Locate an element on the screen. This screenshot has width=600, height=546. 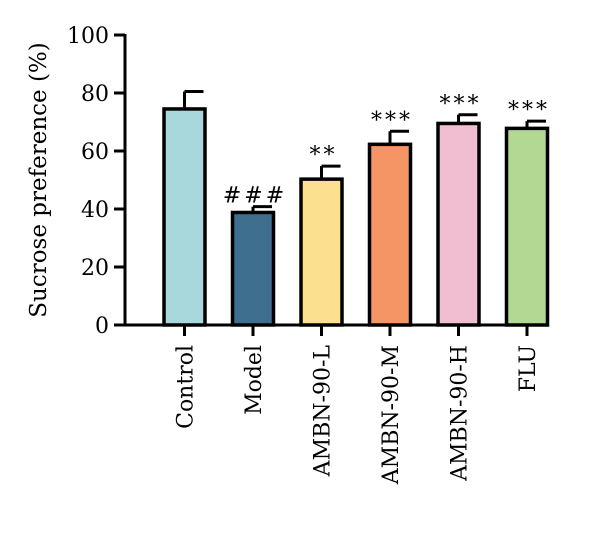
y-tick-label: 60 is located at coordinates (95, 152).